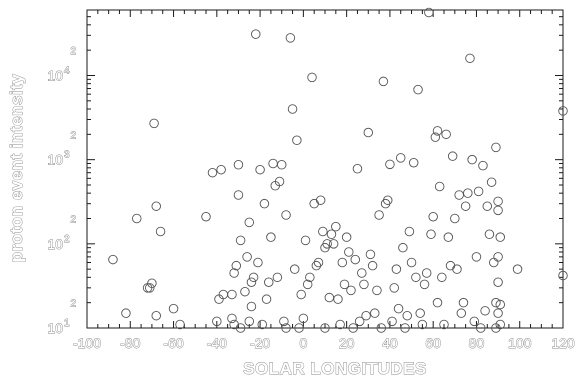  Describe the element at coordinates (67, 239) in the screenshot. I see `y-tick-exponent: 2` at that location.